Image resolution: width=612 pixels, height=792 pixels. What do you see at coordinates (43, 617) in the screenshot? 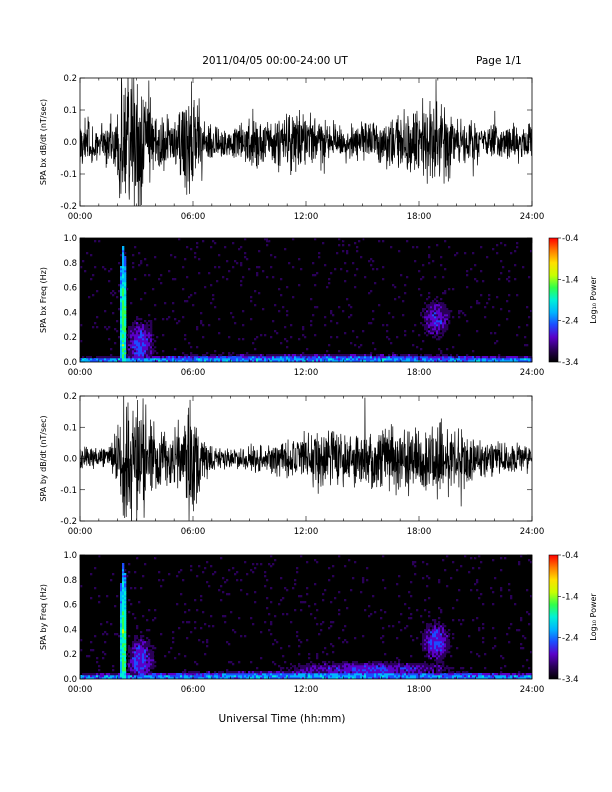
I see `y-axis-label: SPA by Freq (Hz)` at bounding box center [43, 617].